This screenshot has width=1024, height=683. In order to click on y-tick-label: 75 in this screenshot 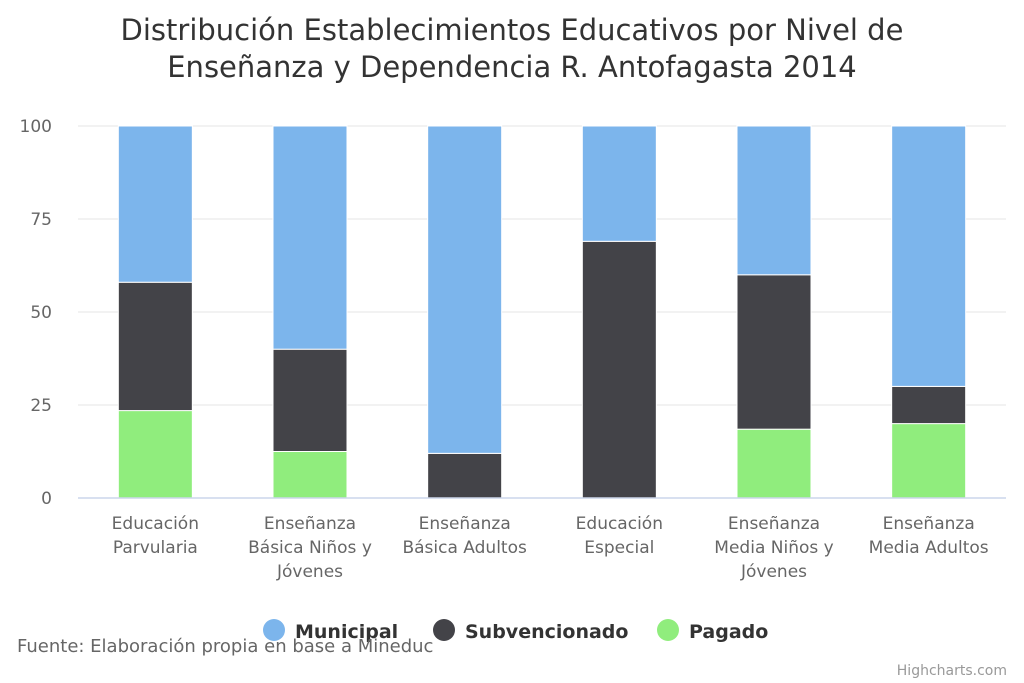, I will do `click(41, 220)`.